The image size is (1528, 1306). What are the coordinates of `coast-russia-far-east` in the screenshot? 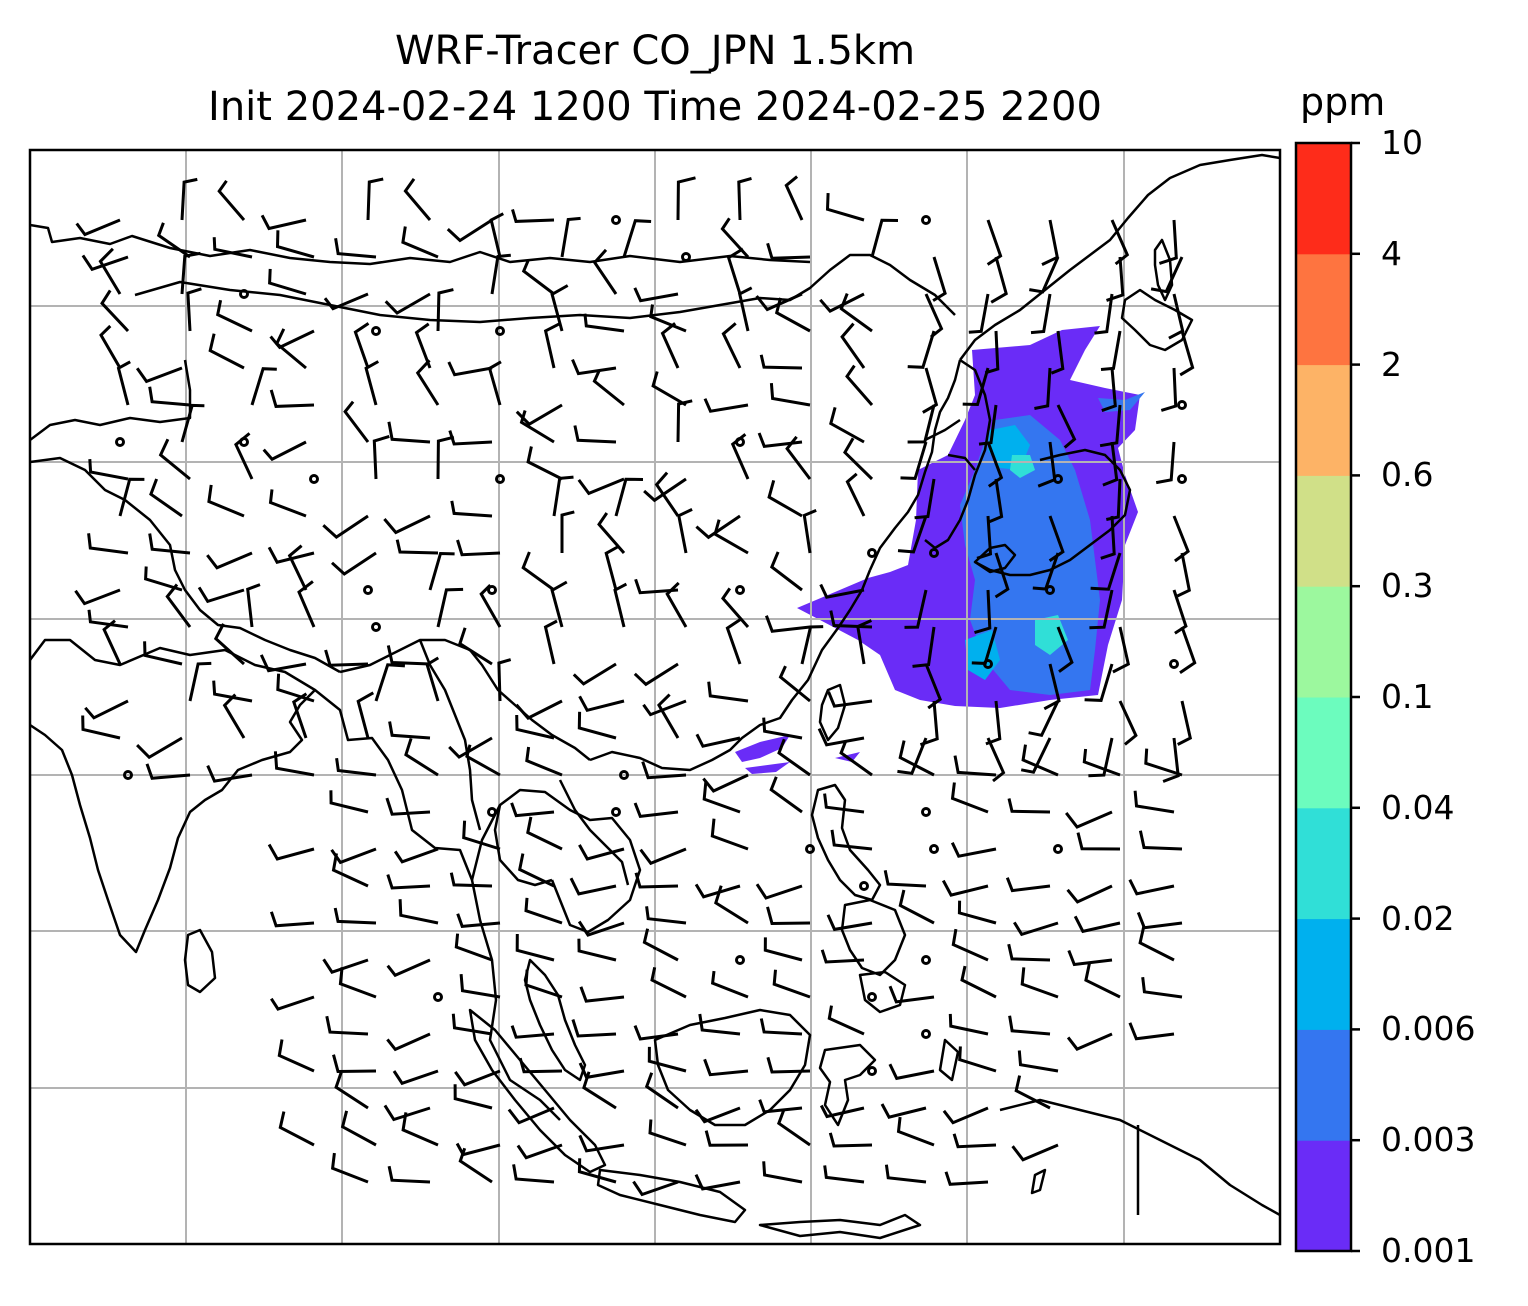 It's located at (1119, 257).